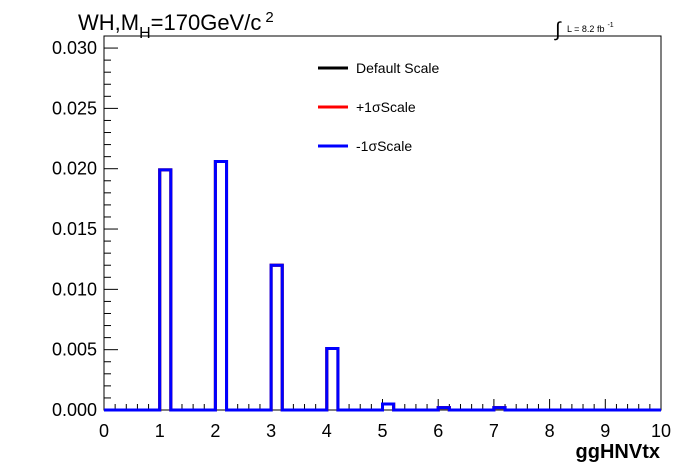  I want to click on y-tick-label: 0.020, so click(74, 169).